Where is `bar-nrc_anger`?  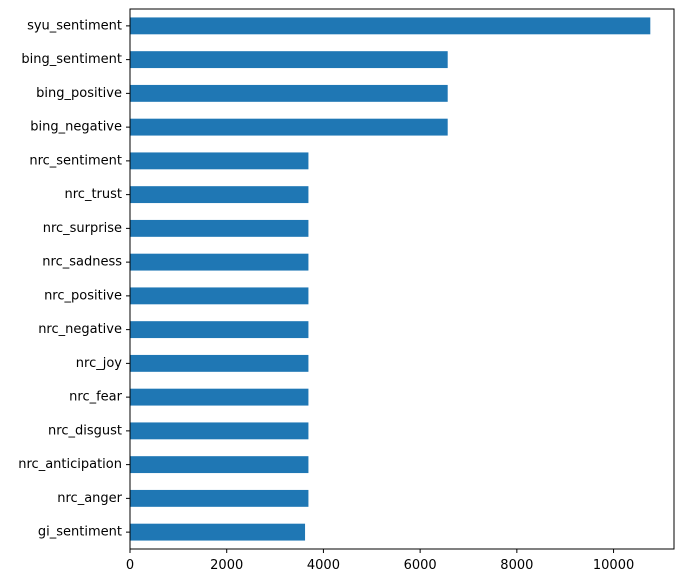 bar-nrc_anger is located at coordinates (219, 498).